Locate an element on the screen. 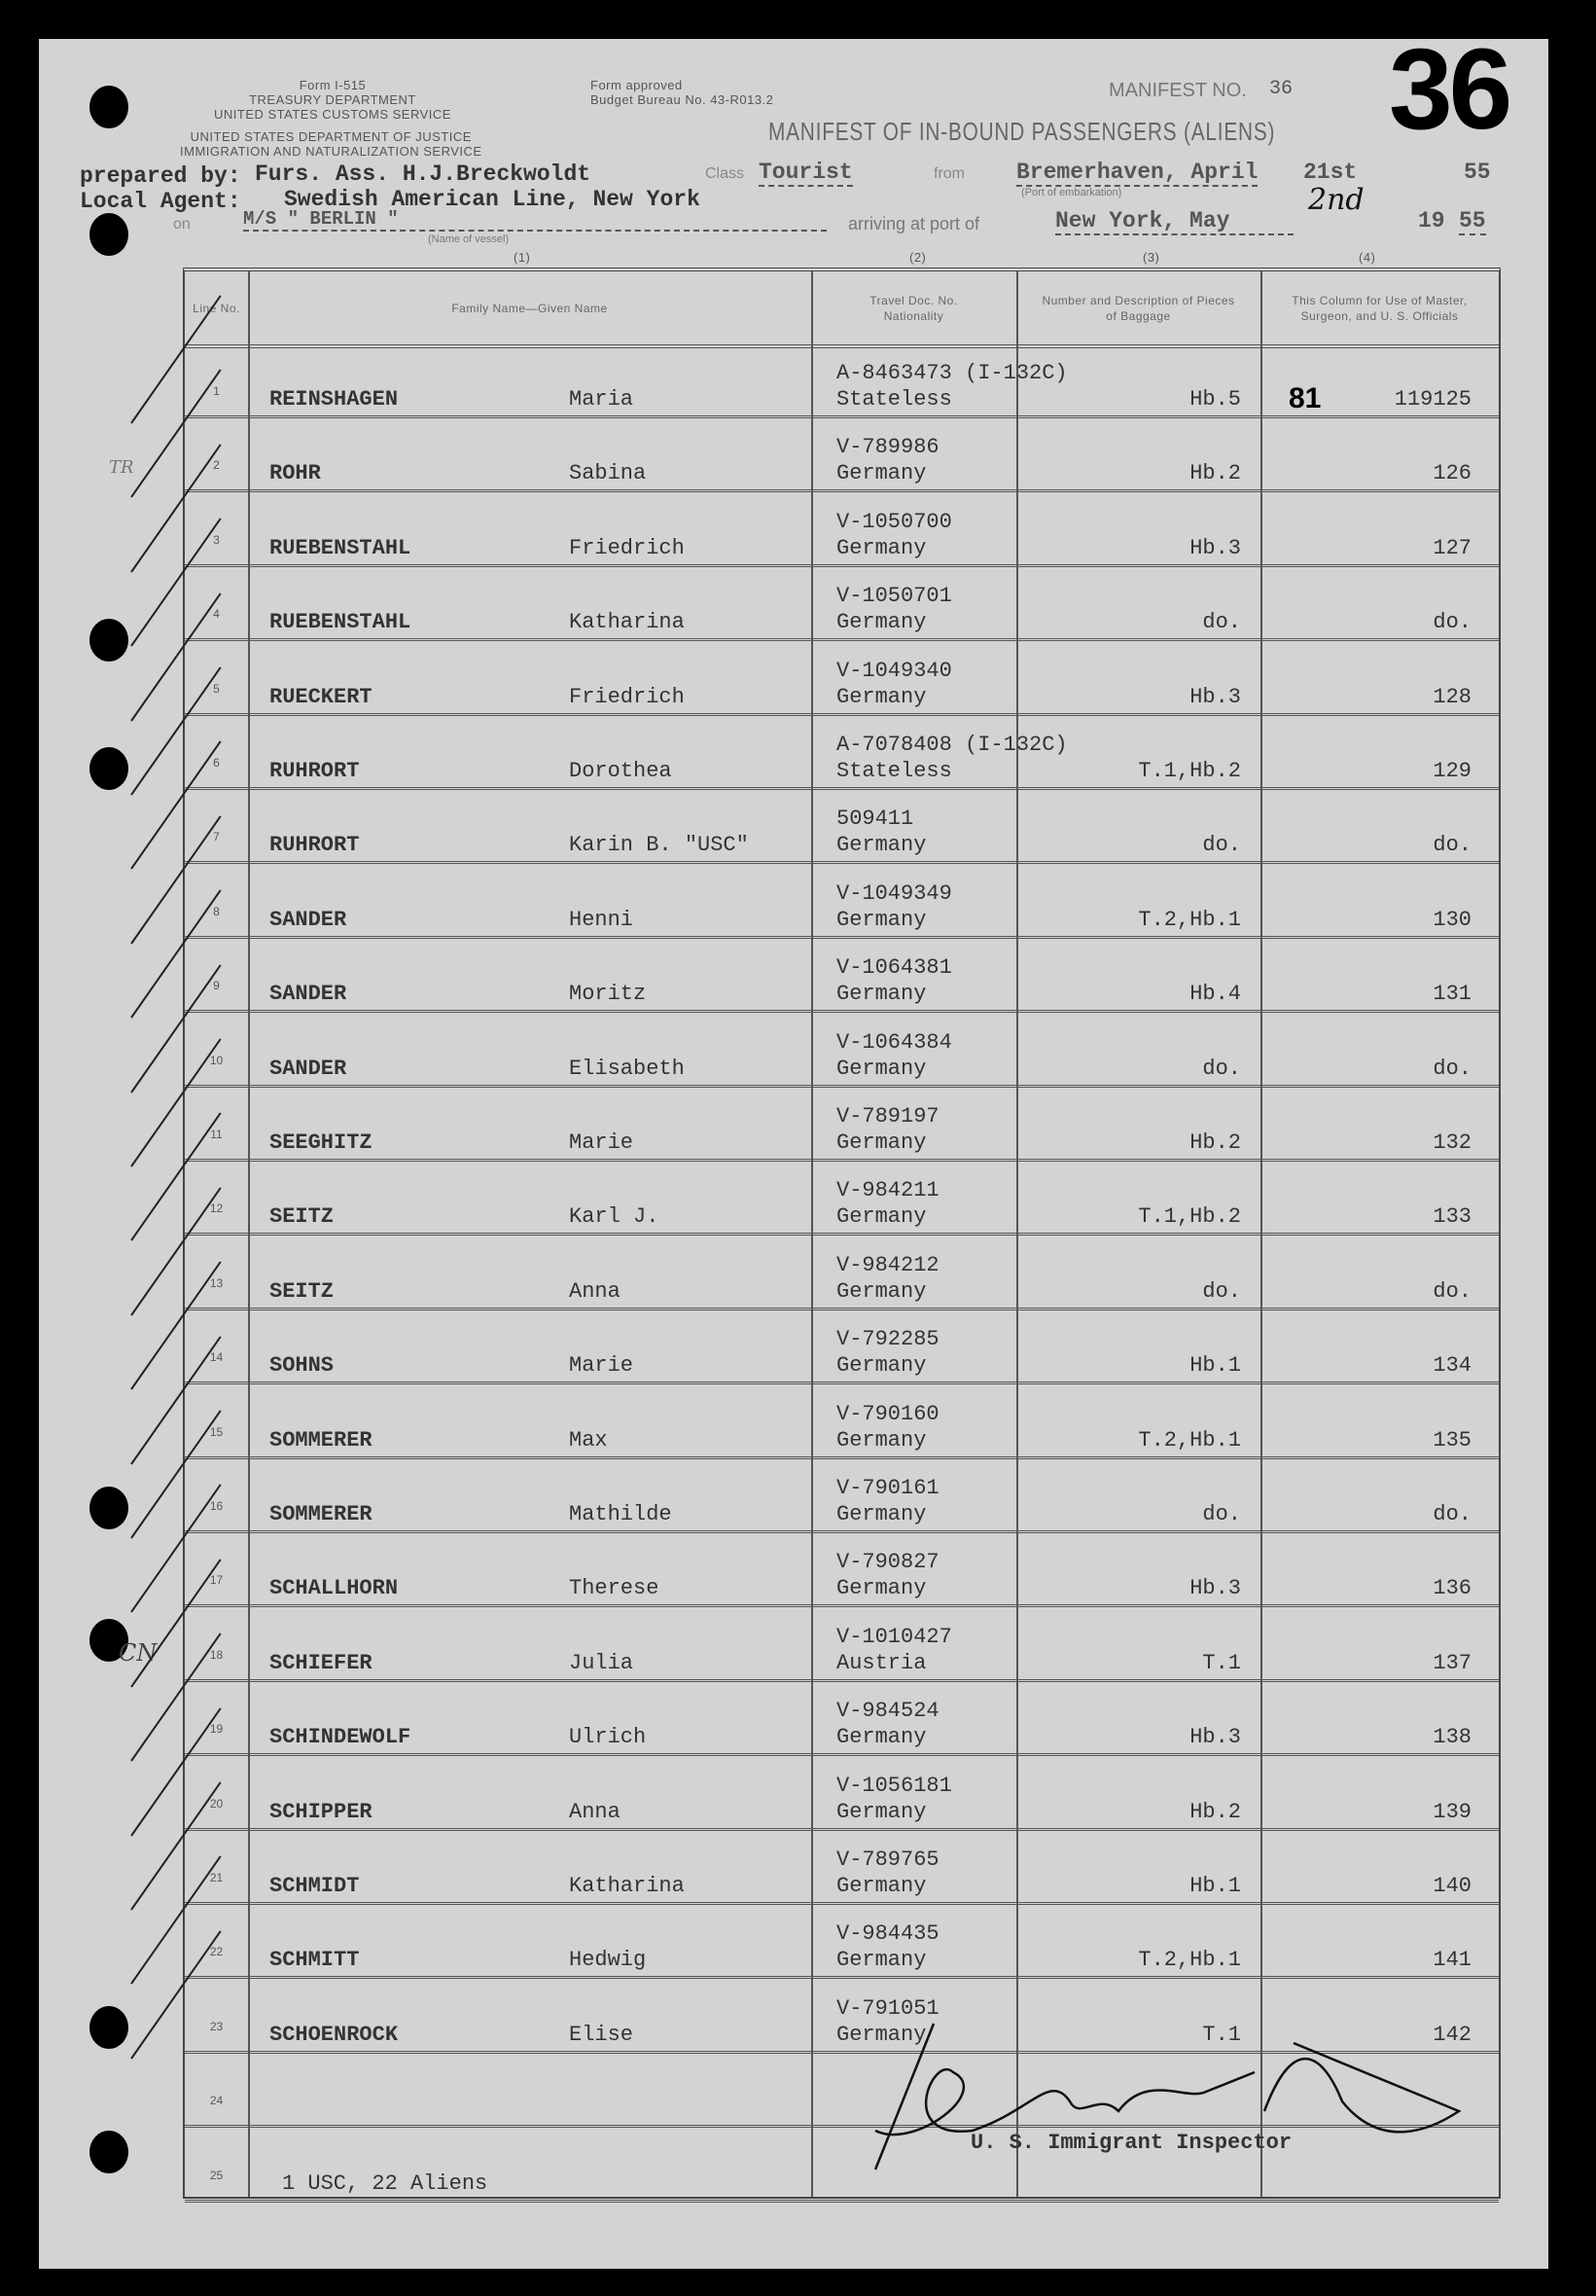 The image size is (1596, 2296). local-agent-label: Local Agent: is located at coordinates (160, 201).